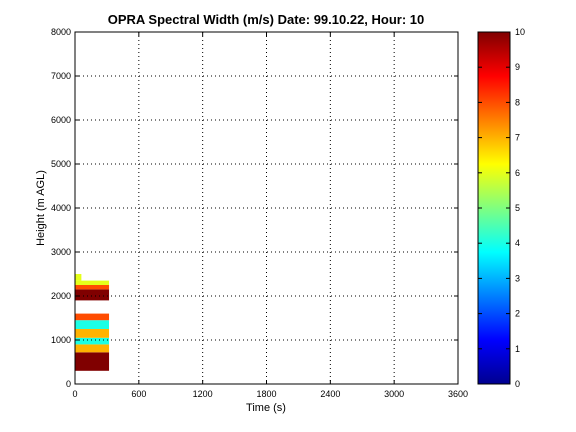 The image size is (576, 432). Describe the element at coordinates (74, 394) in the screenshot. I see `x-tick-label: 0` at that location.